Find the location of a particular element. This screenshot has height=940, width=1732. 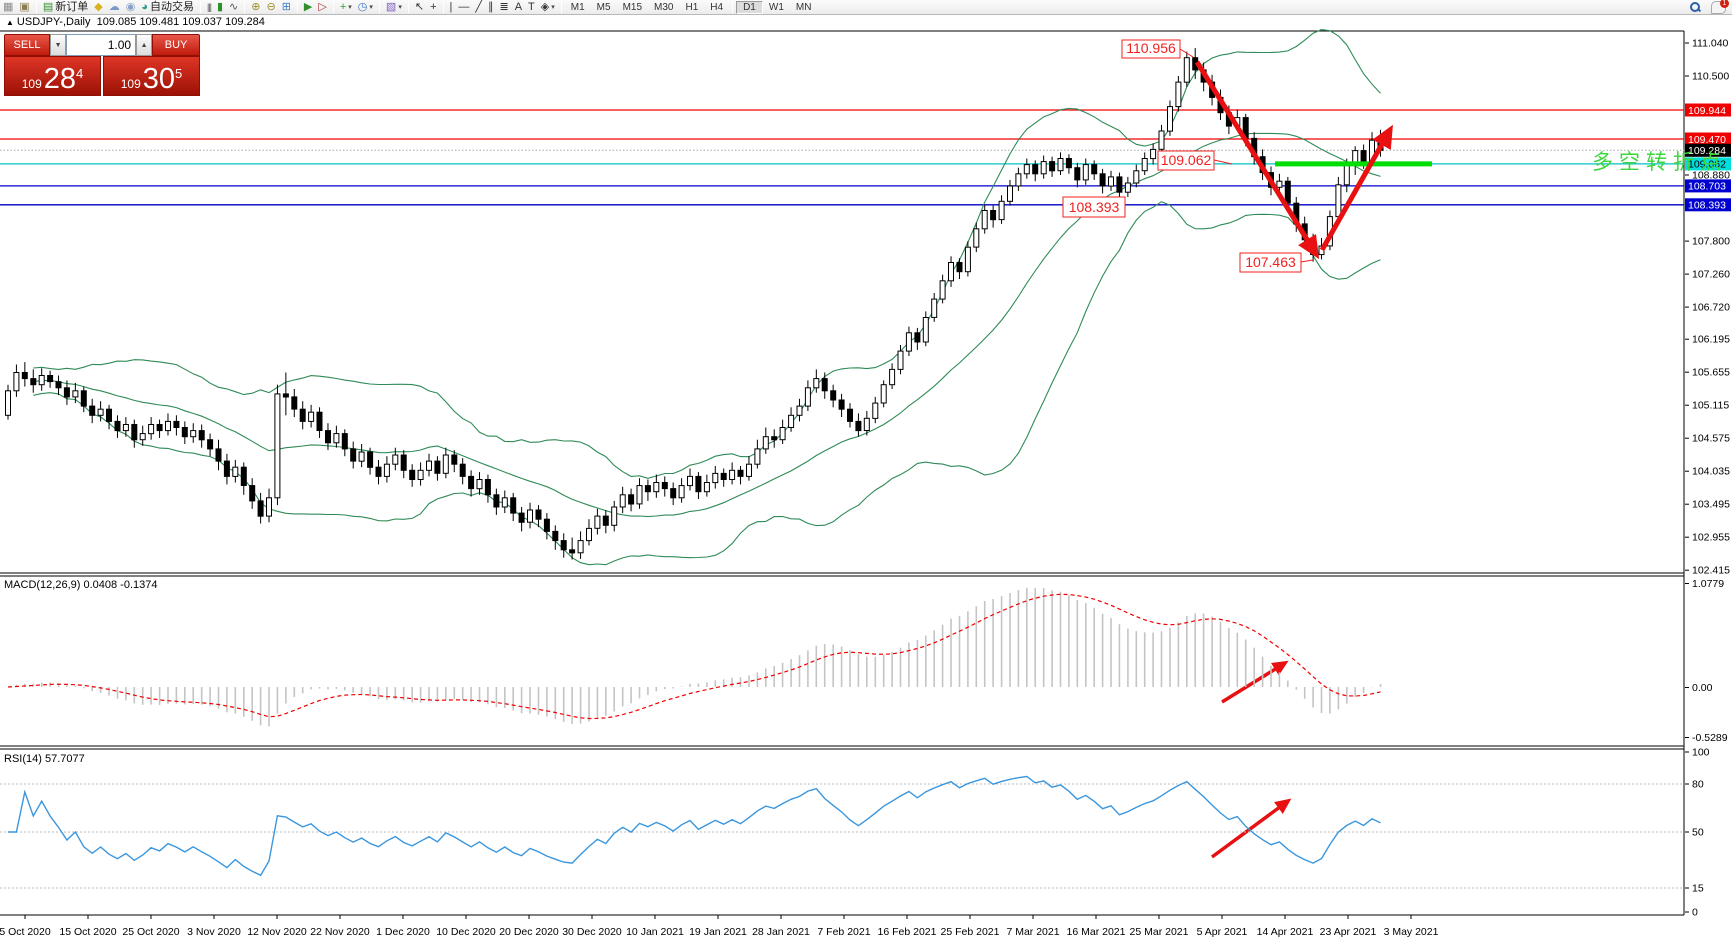

price-callout: 108.393 is located at coordinates (1094, 207).